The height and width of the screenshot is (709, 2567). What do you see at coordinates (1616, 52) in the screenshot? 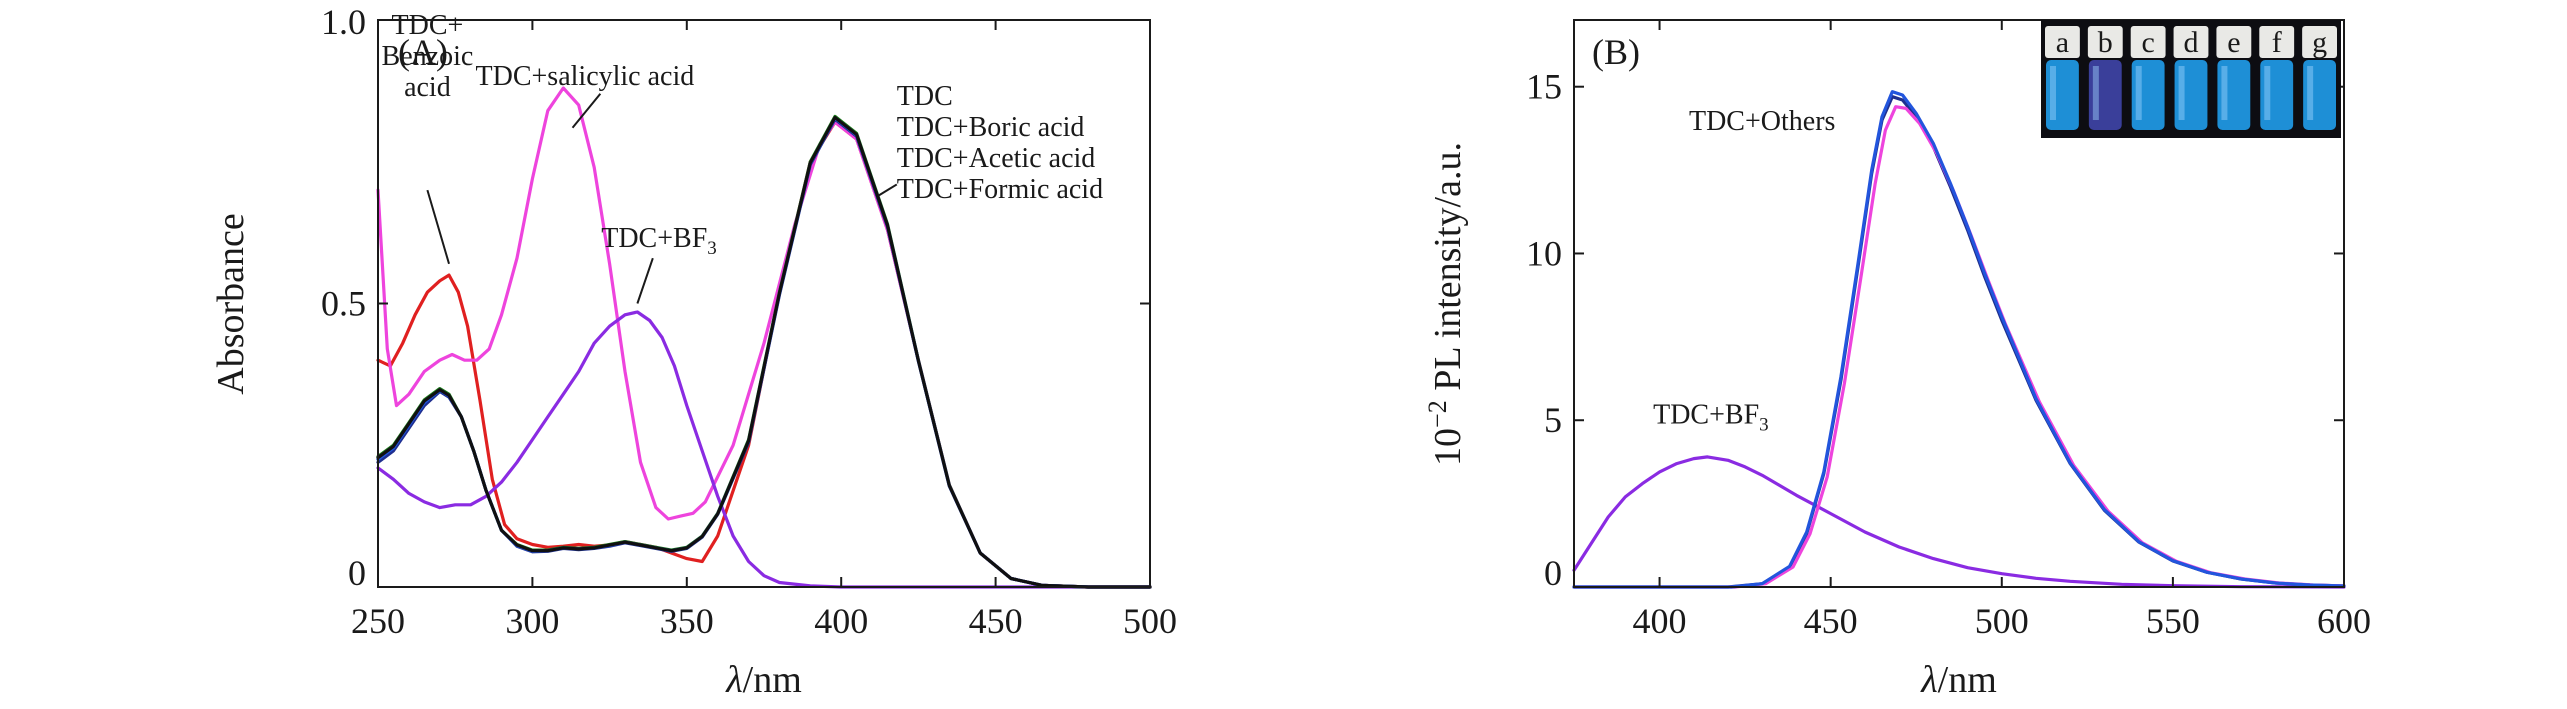
I see `panel-b-label: (B)` at bounding box center [1616, 52].